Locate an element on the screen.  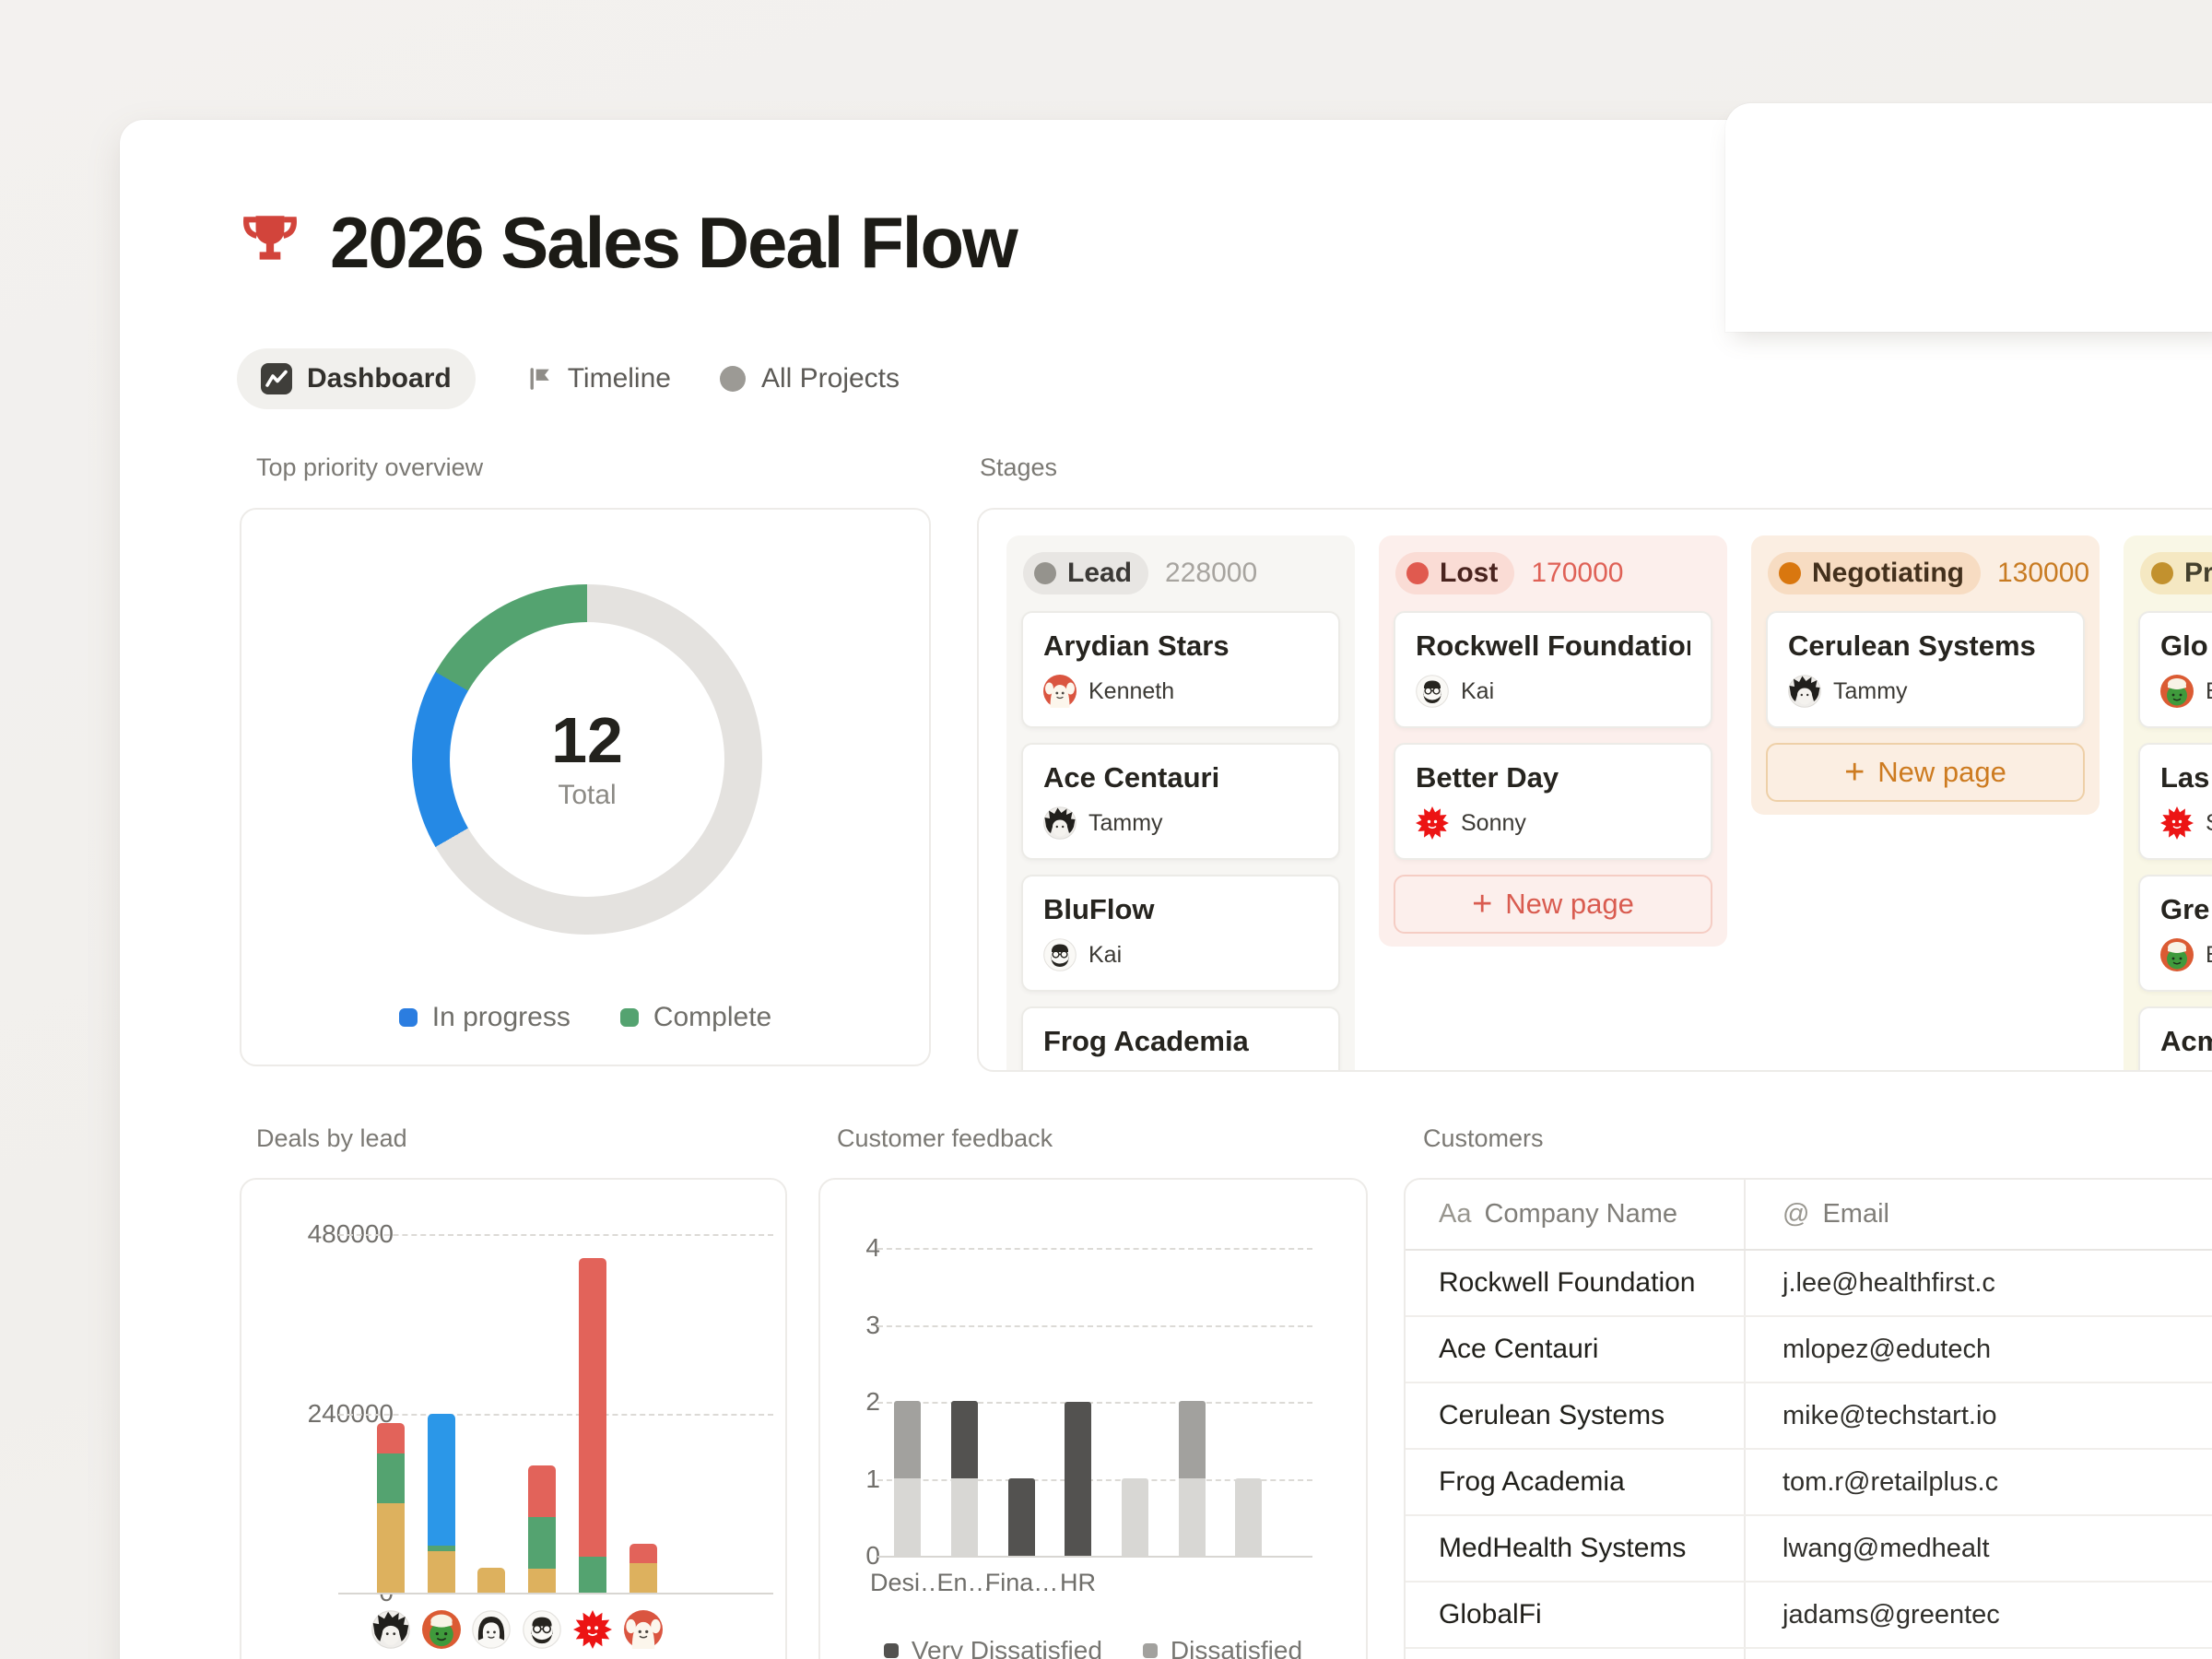
legend-item-dissatisfied: Dissatisfied is located at coordinates (1222, 1647).